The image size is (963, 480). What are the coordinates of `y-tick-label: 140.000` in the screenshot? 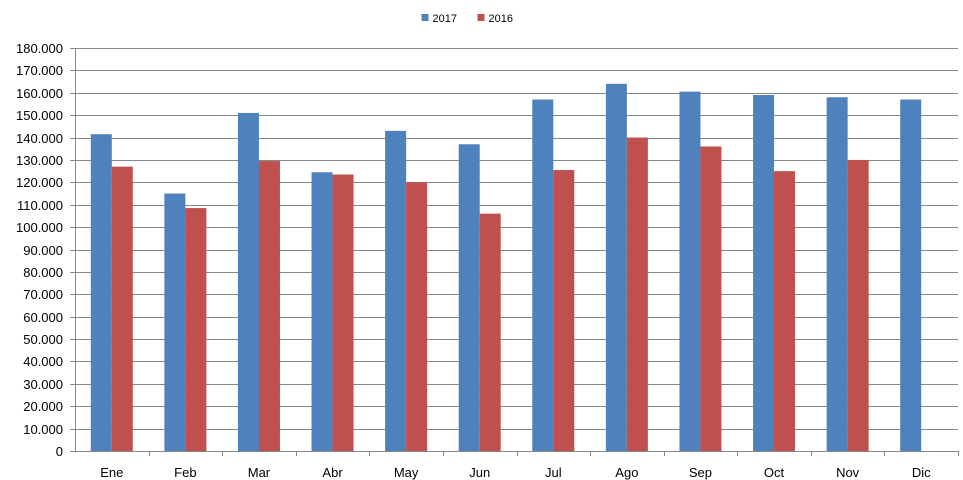 It's located at (39, 138).